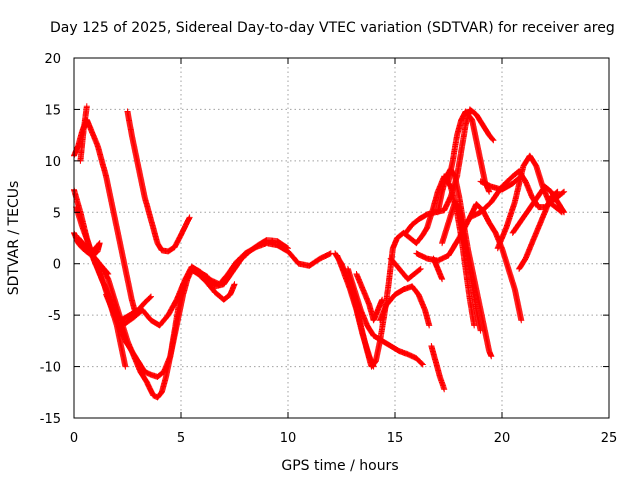 Image resolution: width=640 pixels, height=480 pixels. I want to click on y-tick-label: 10, so click(52, 162).